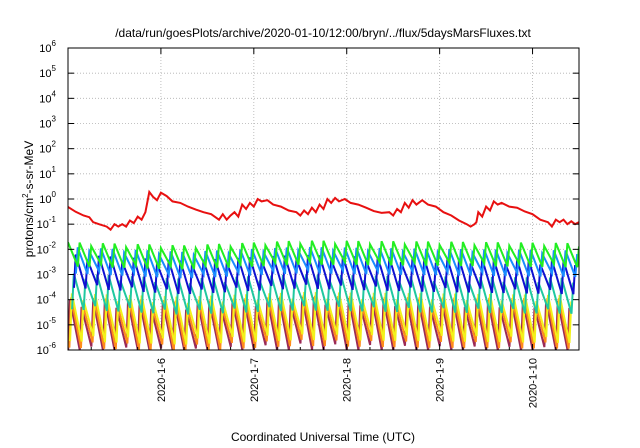 This screenshot has width=640, height=448. Describe the element at coordinates (323, 437) in the screenshot. I see `x-axis-label: Coordinated Universal Time (UTC)` at that location.